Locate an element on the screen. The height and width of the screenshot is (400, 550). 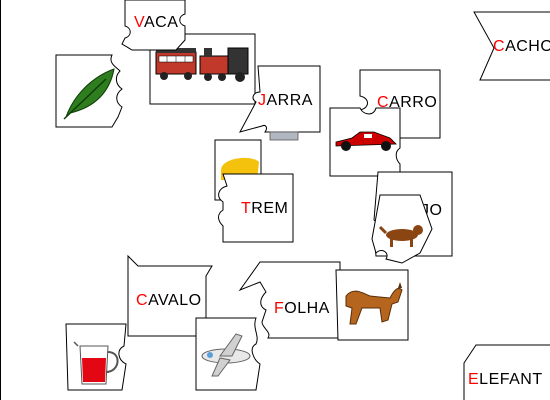
word-piece-folha: FOLHA is located at coordinates (291, 300).